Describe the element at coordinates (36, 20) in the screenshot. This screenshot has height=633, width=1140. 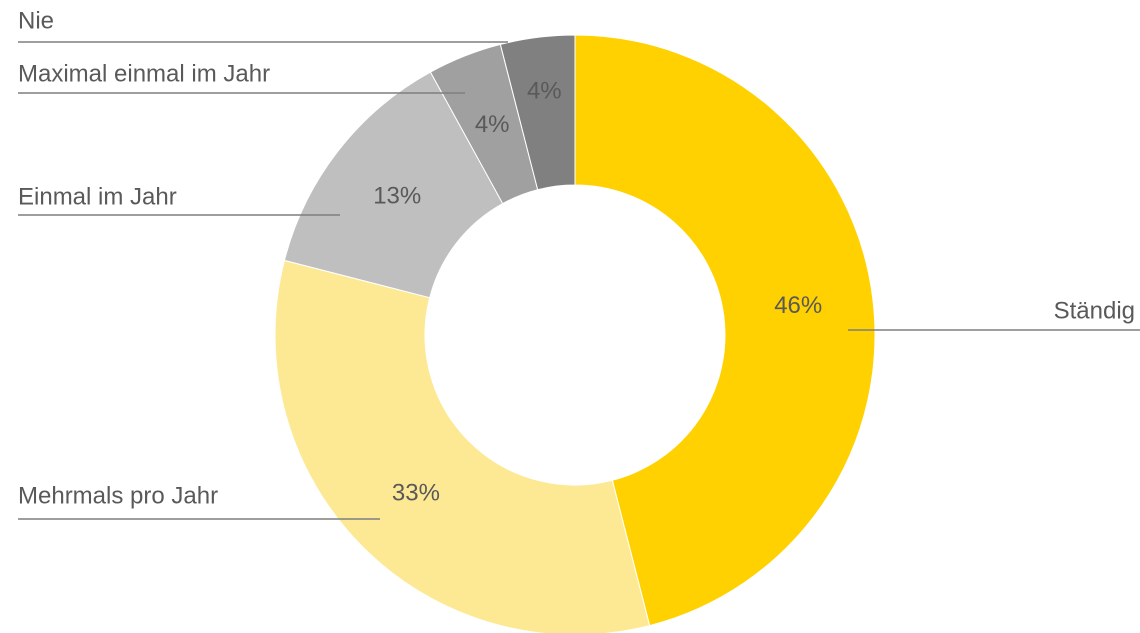
I see `category-label: Nie` at that location.